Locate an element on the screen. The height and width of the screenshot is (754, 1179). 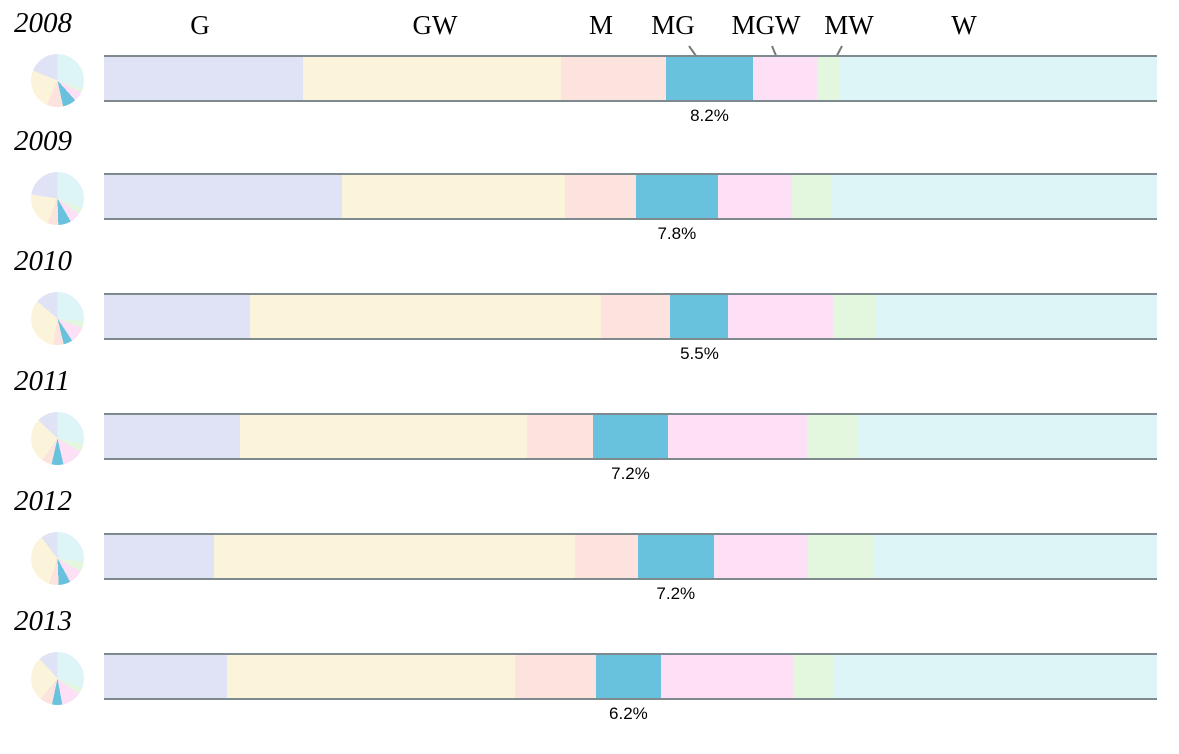
year-label: 2013 is located at coordinates (43, 621).